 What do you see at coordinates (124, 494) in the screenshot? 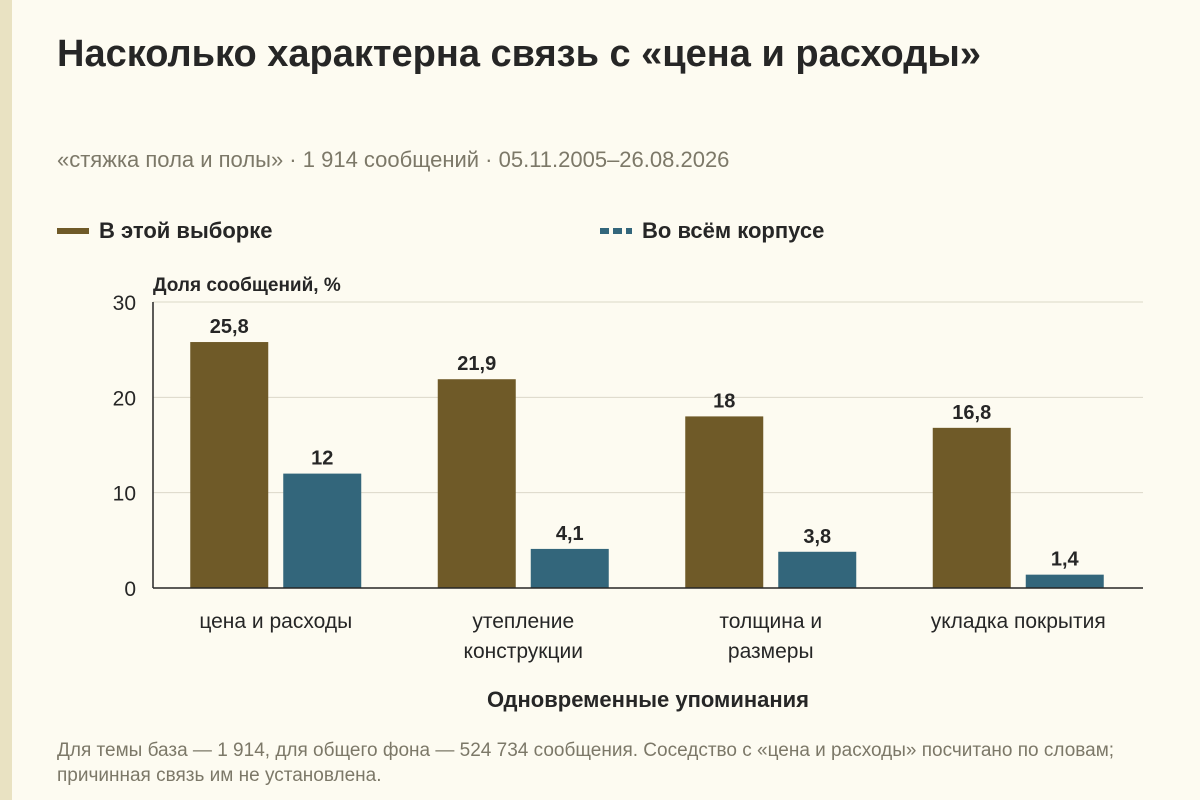
I see `y-tick-label: 10` at bounding box center [124, 494].